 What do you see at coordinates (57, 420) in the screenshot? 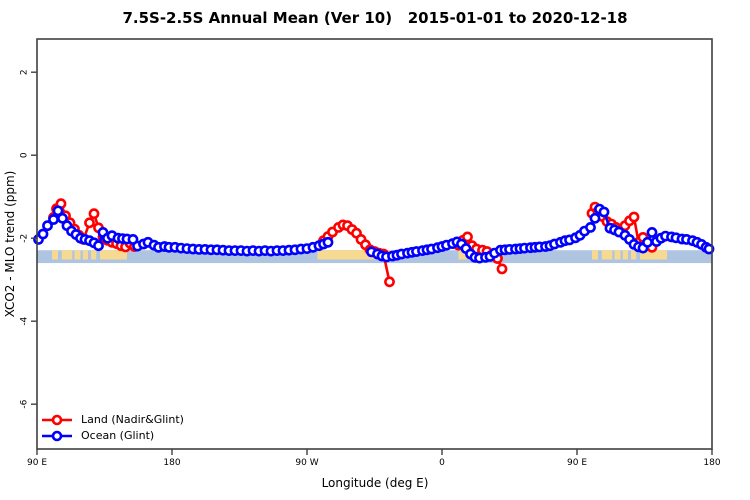
I see `legend-symbol-land-icon` at bounding box center [57, 420].